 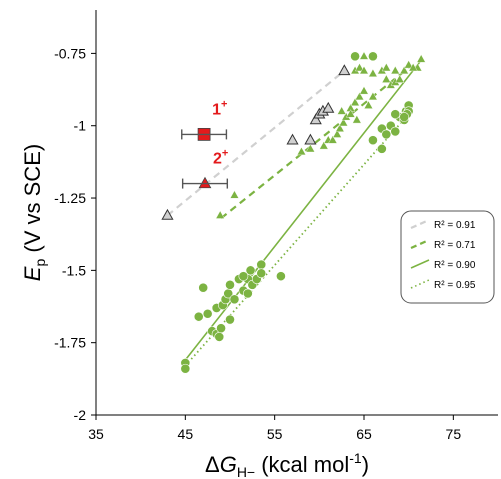 I want to click on annotations: 1+ 2+, so click(x=220, y=132).